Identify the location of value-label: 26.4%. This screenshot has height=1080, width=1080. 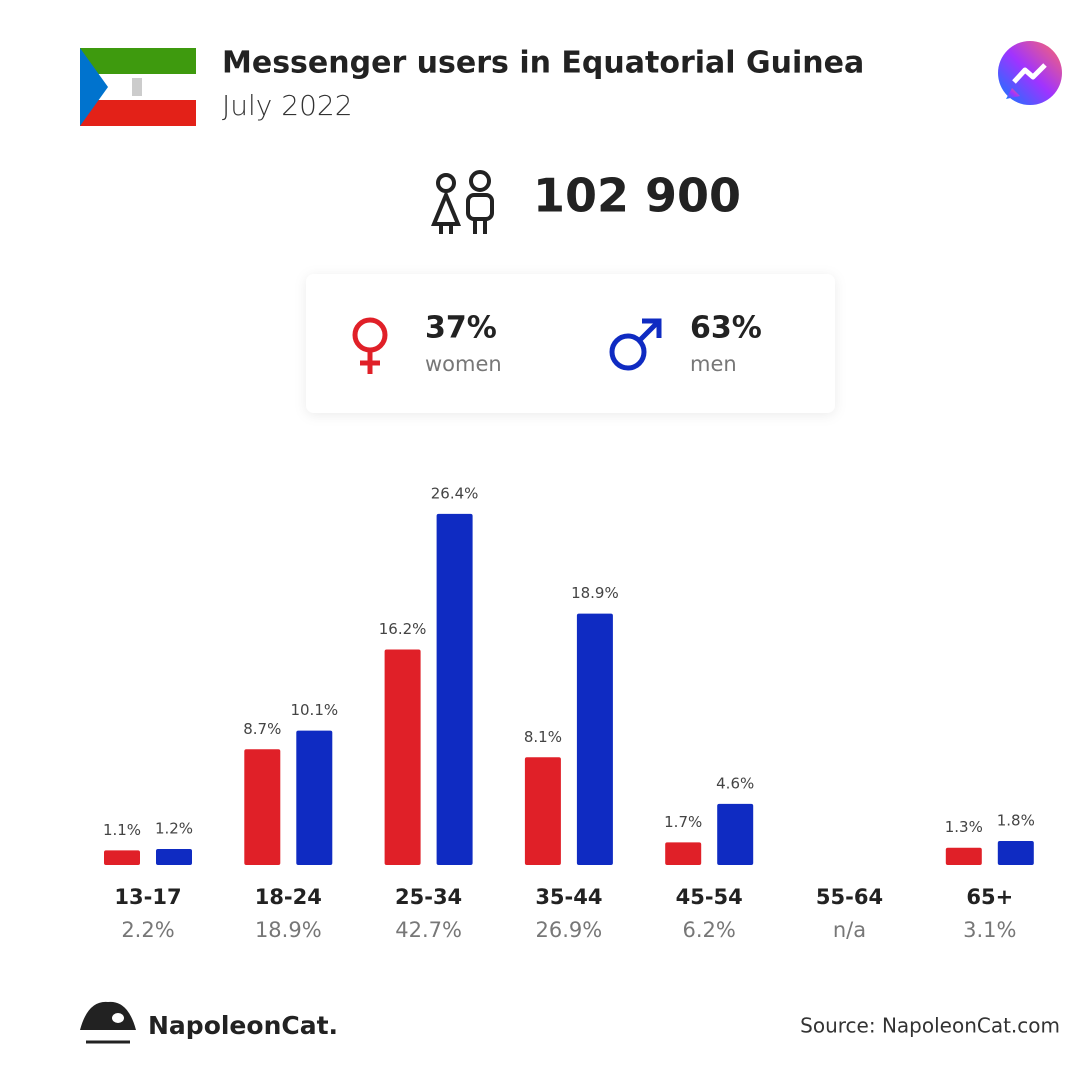
(455, 493).